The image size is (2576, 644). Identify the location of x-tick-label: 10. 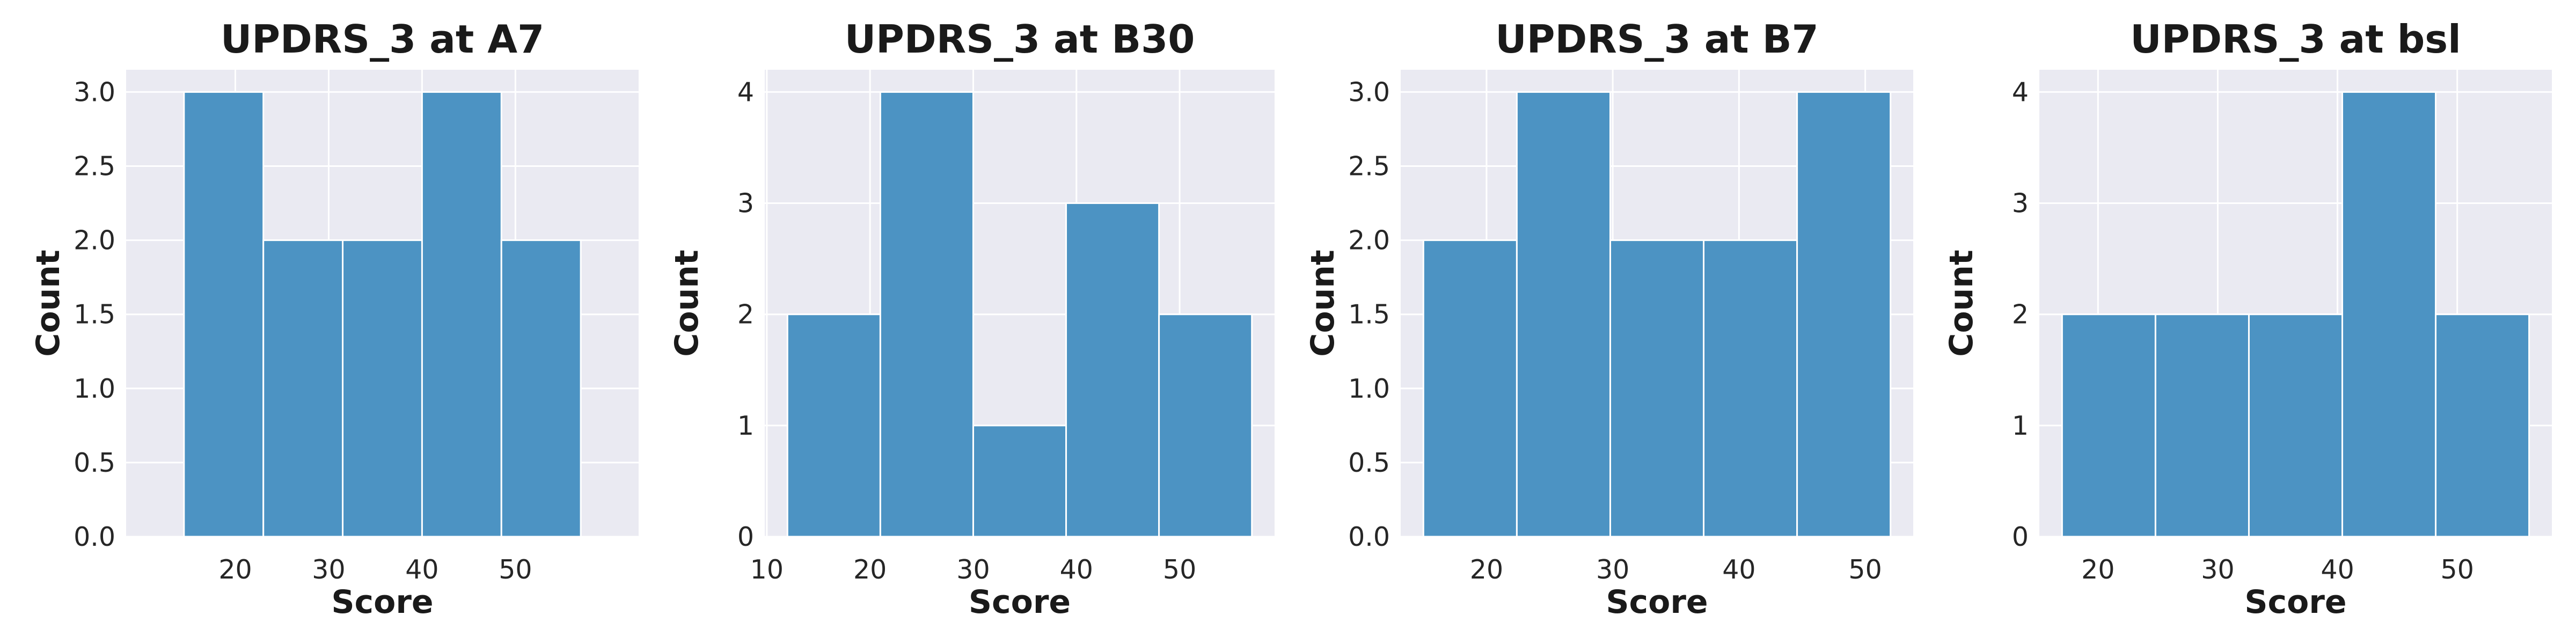
(767, 569).